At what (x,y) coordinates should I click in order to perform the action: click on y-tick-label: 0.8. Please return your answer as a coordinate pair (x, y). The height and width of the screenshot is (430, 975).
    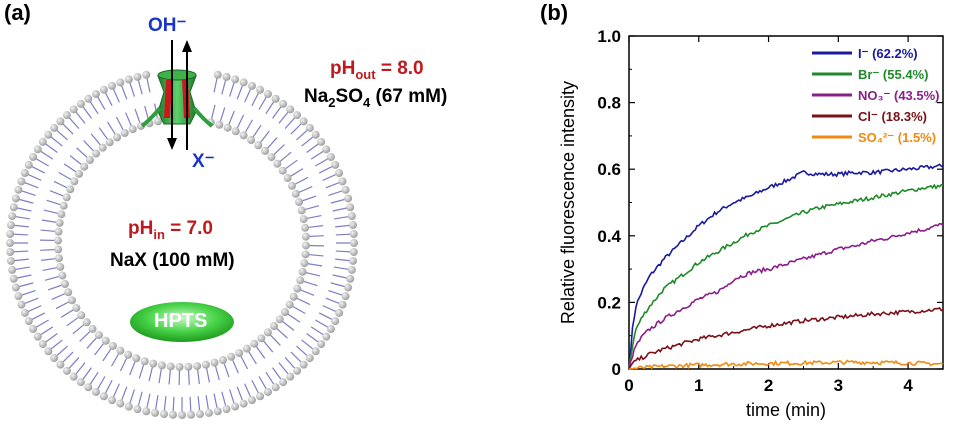
    Looking at the image, I should click on (609, 103).